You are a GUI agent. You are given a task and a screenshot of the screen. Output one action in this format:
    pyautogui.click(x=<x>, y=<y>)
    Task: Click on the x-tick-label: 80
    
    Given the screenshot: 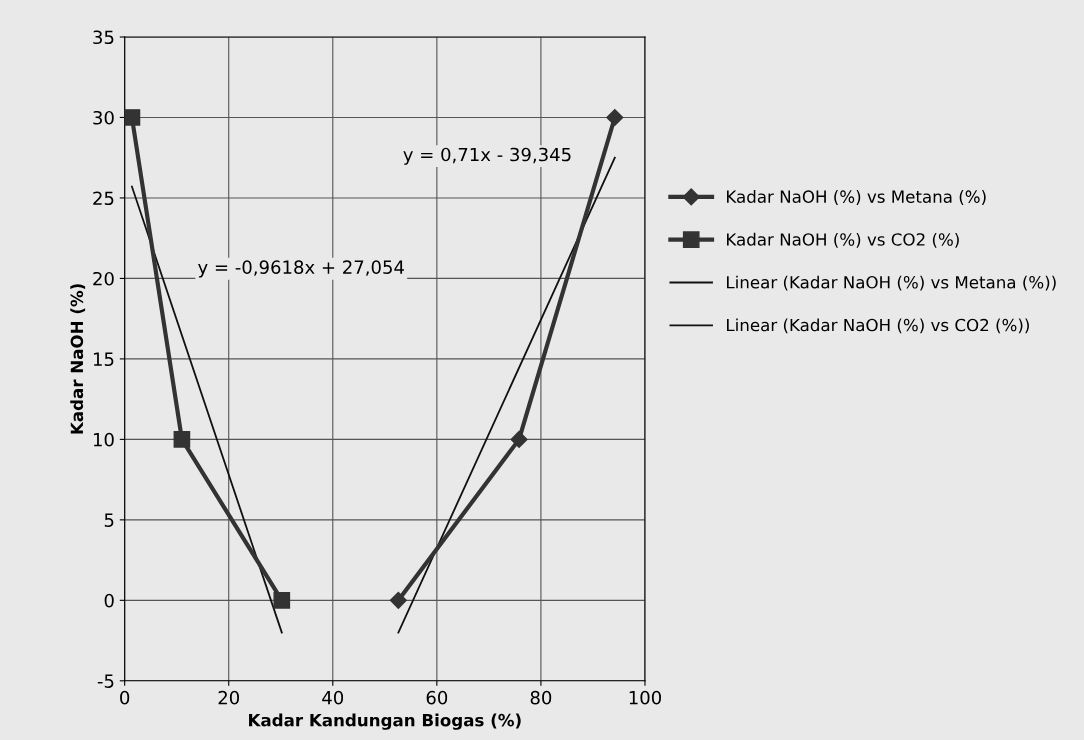 What is the action you would take?
    pyautogui.click(x=541, y=697)
    